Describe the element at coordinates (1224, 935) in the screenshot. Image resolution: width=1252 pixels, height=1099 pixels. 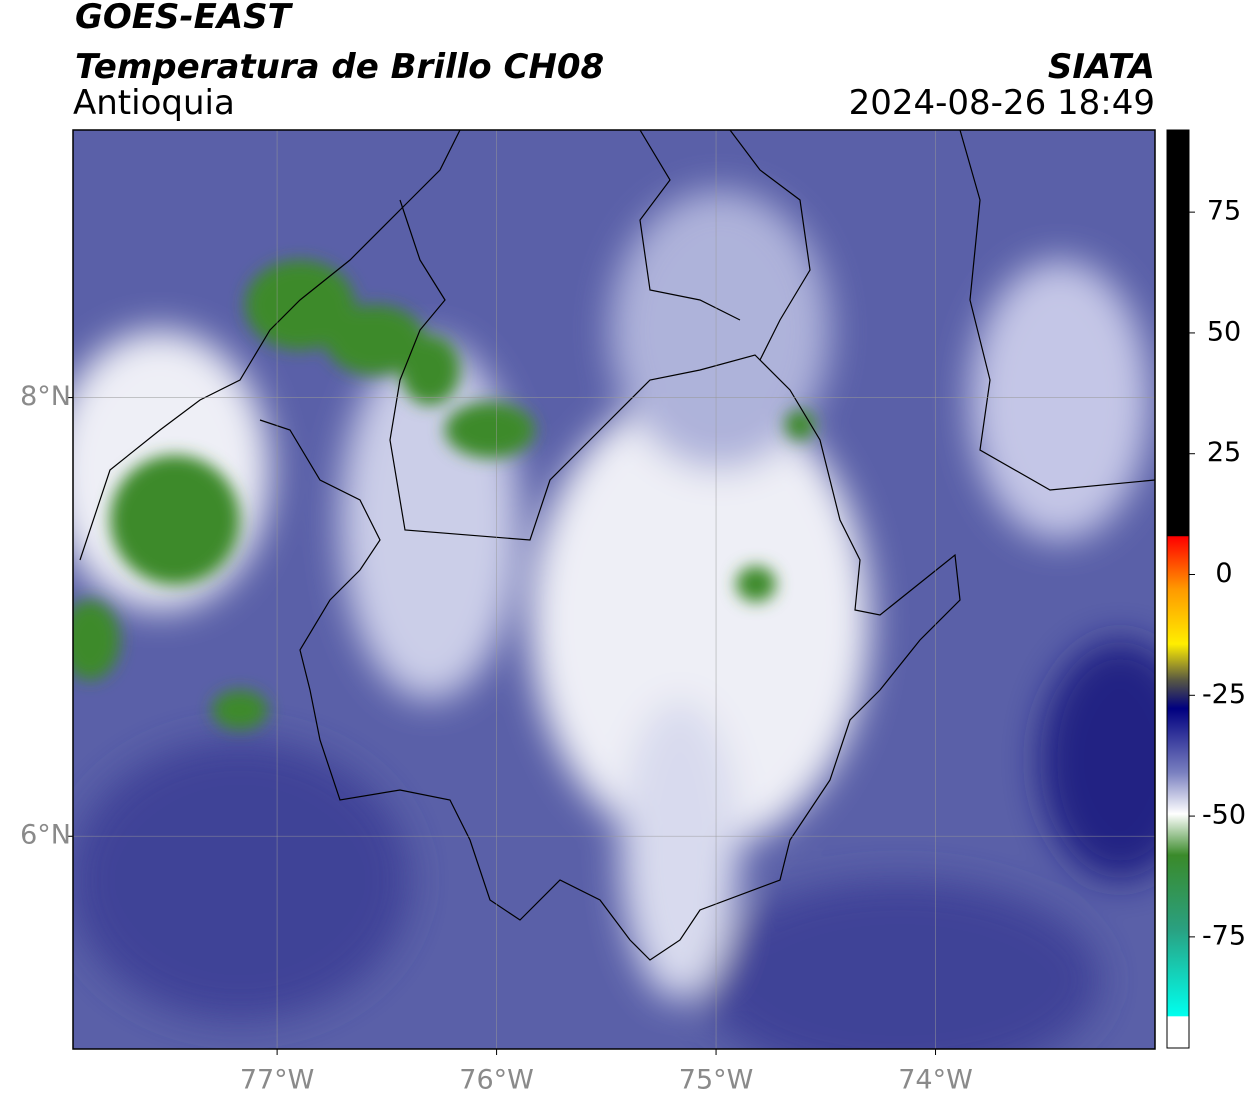
I see `colorbar-tick-label: -75` at that location.